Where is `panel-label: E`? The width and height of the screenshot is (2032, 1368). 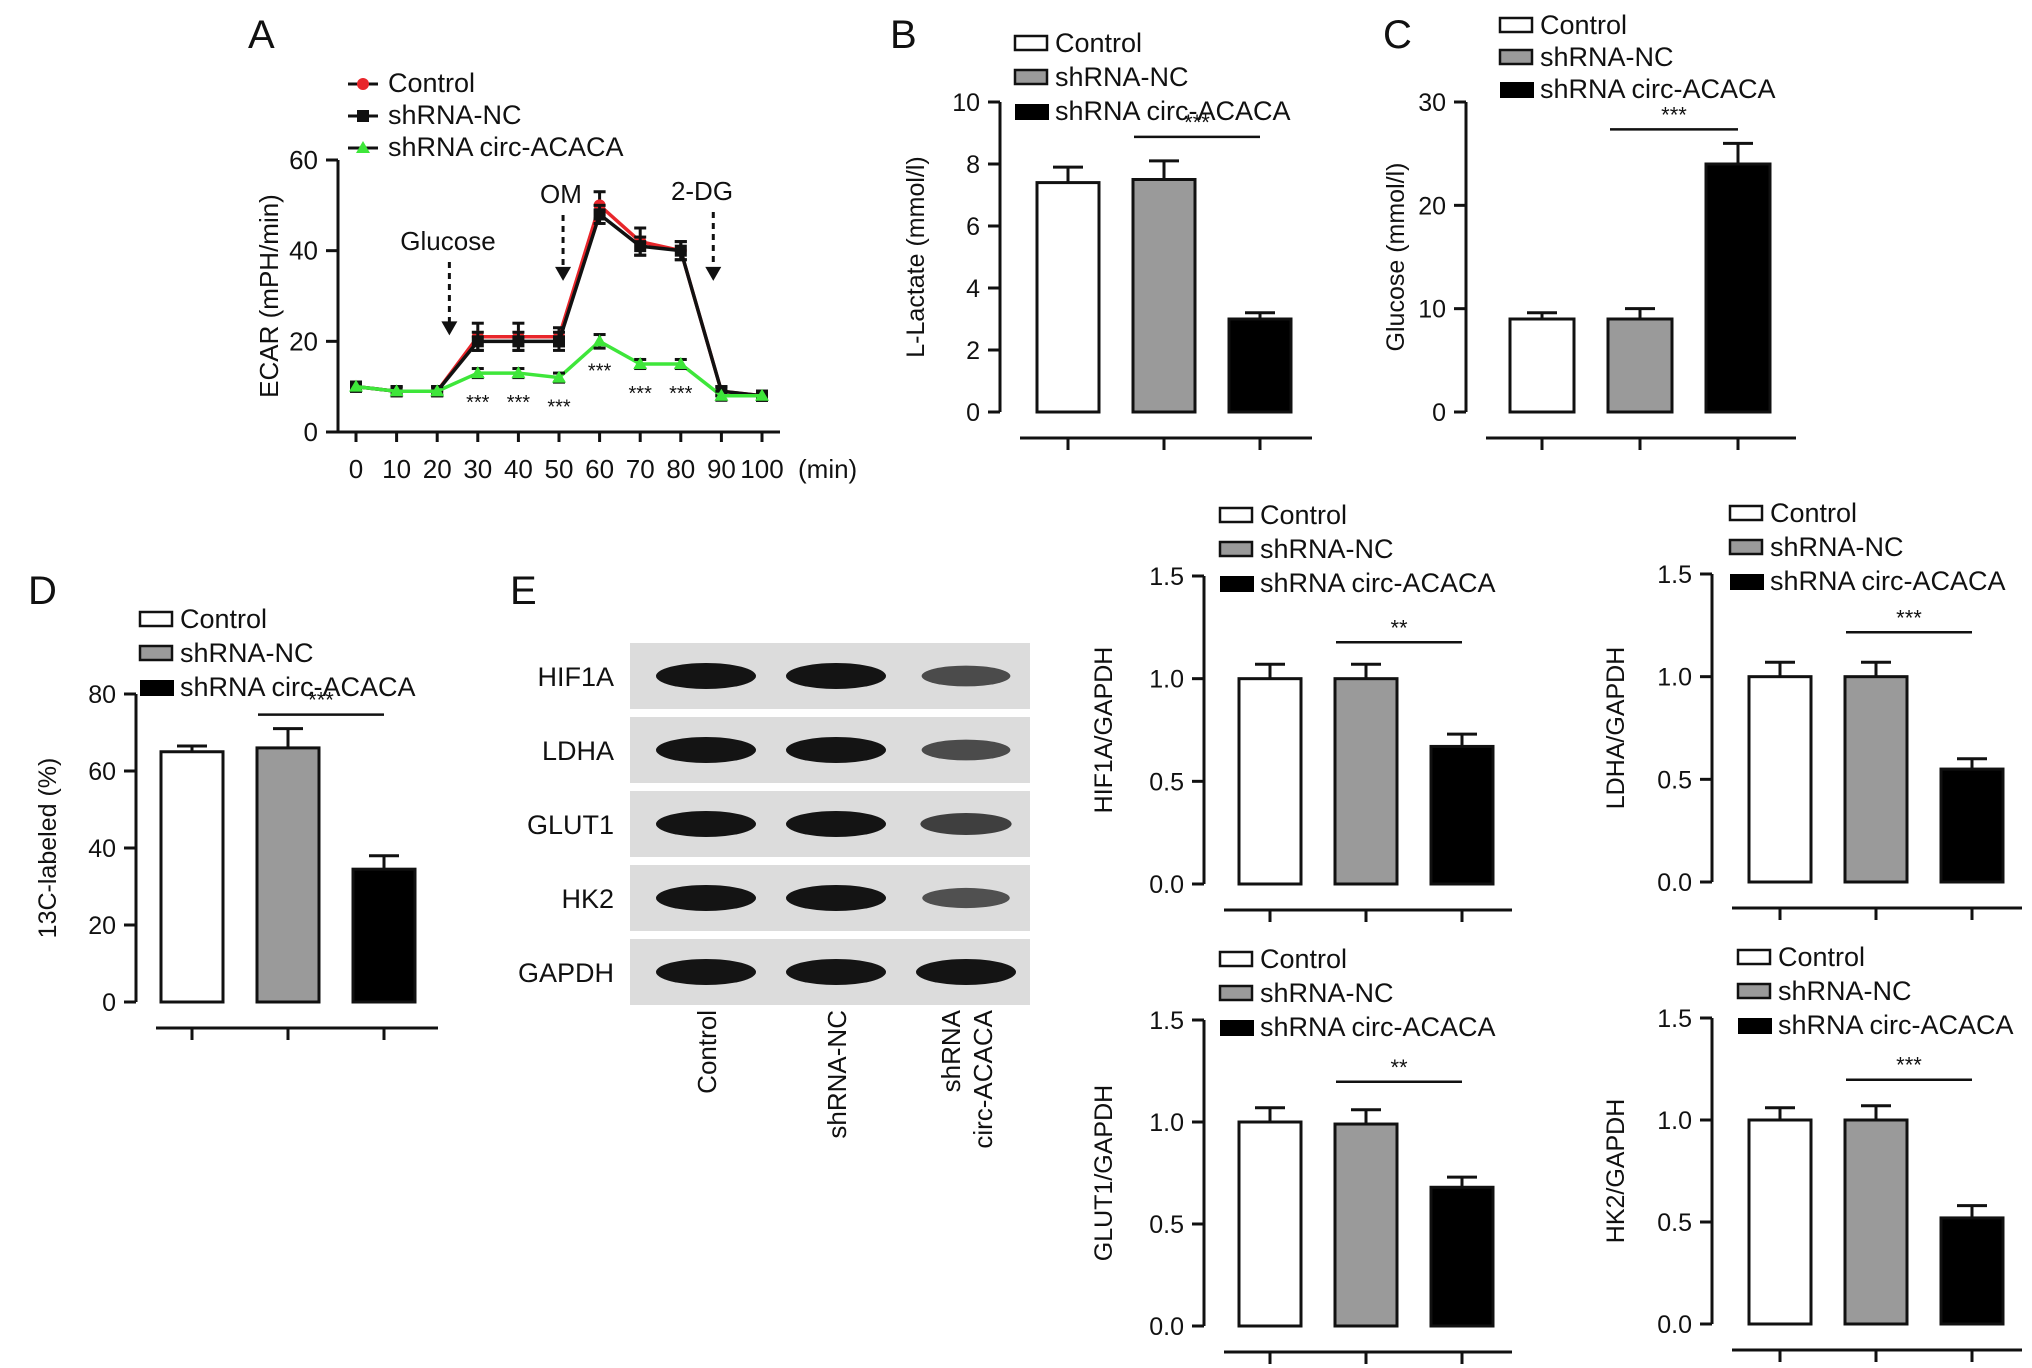
panel-label: E is located at coordinates (523, 591).